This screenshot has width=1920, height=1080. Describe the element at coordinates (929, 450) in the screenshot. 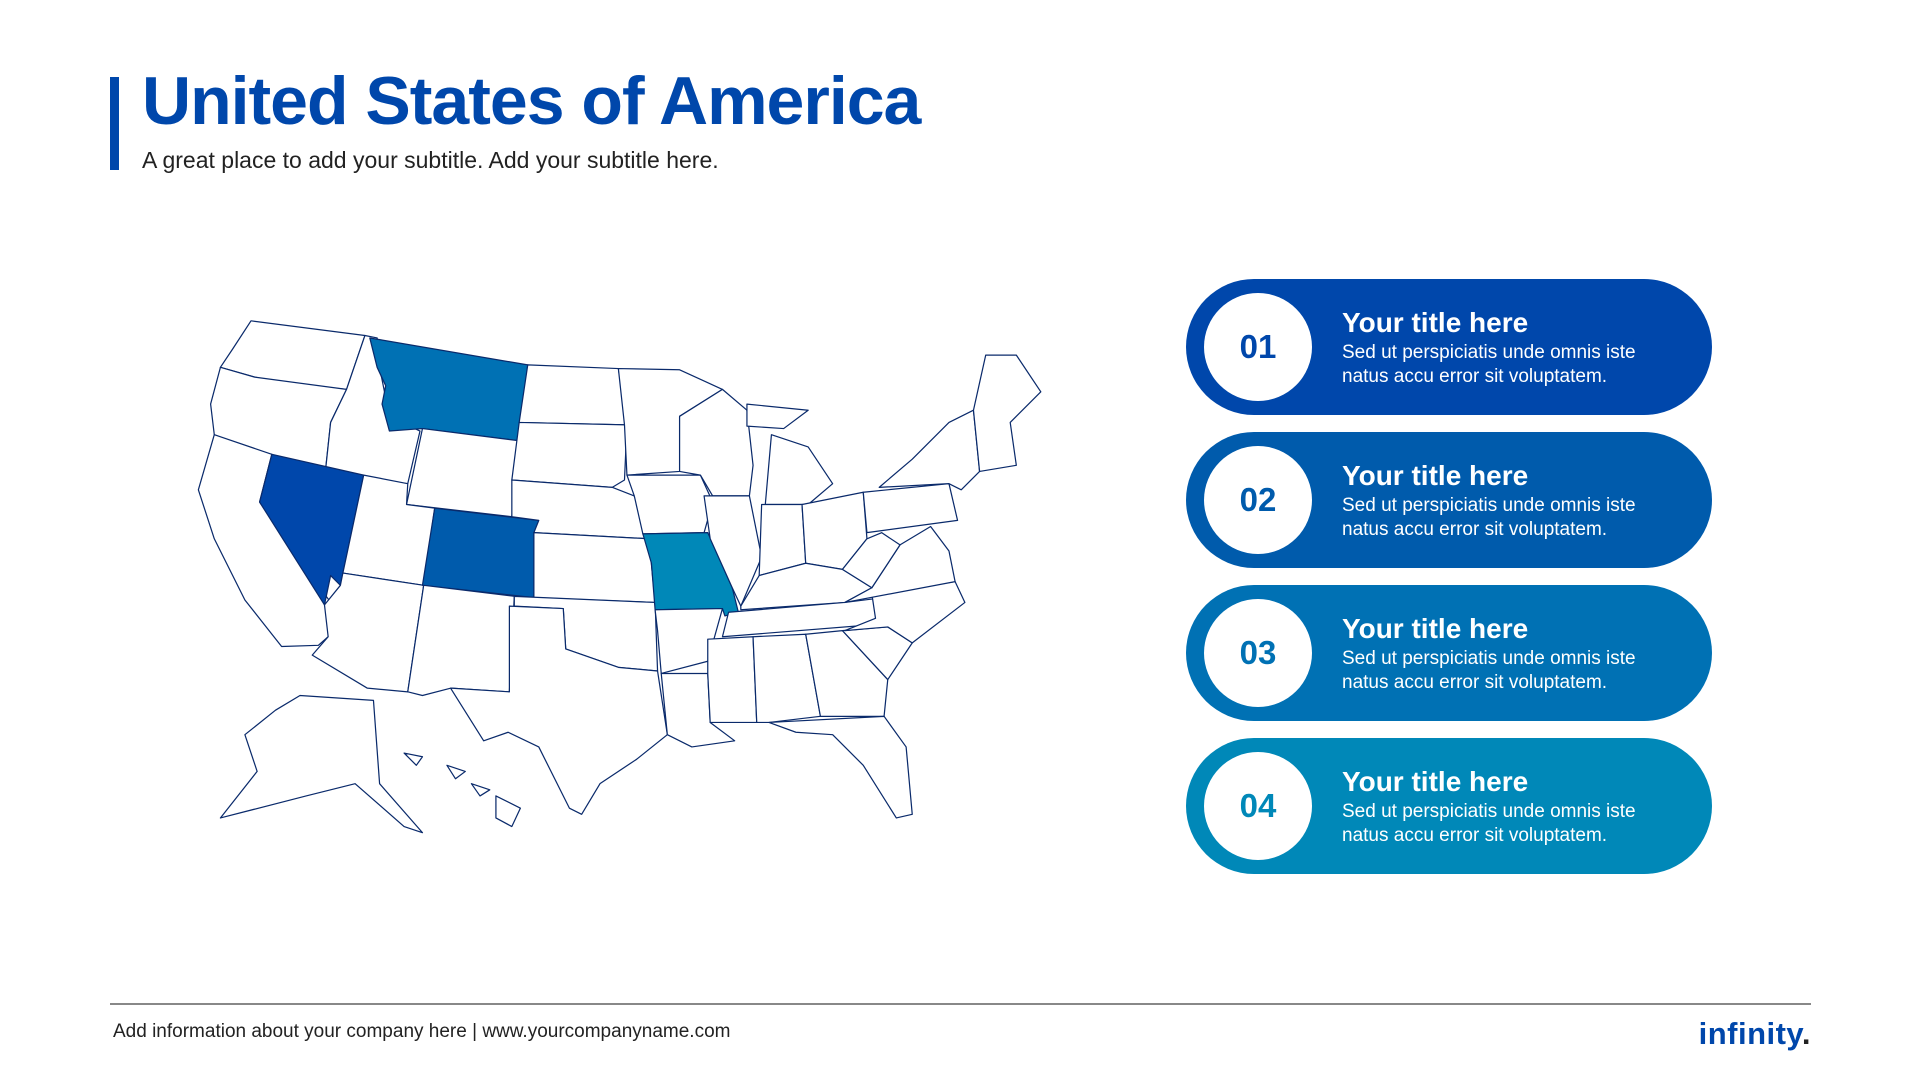

I see `state-ny` at that location.